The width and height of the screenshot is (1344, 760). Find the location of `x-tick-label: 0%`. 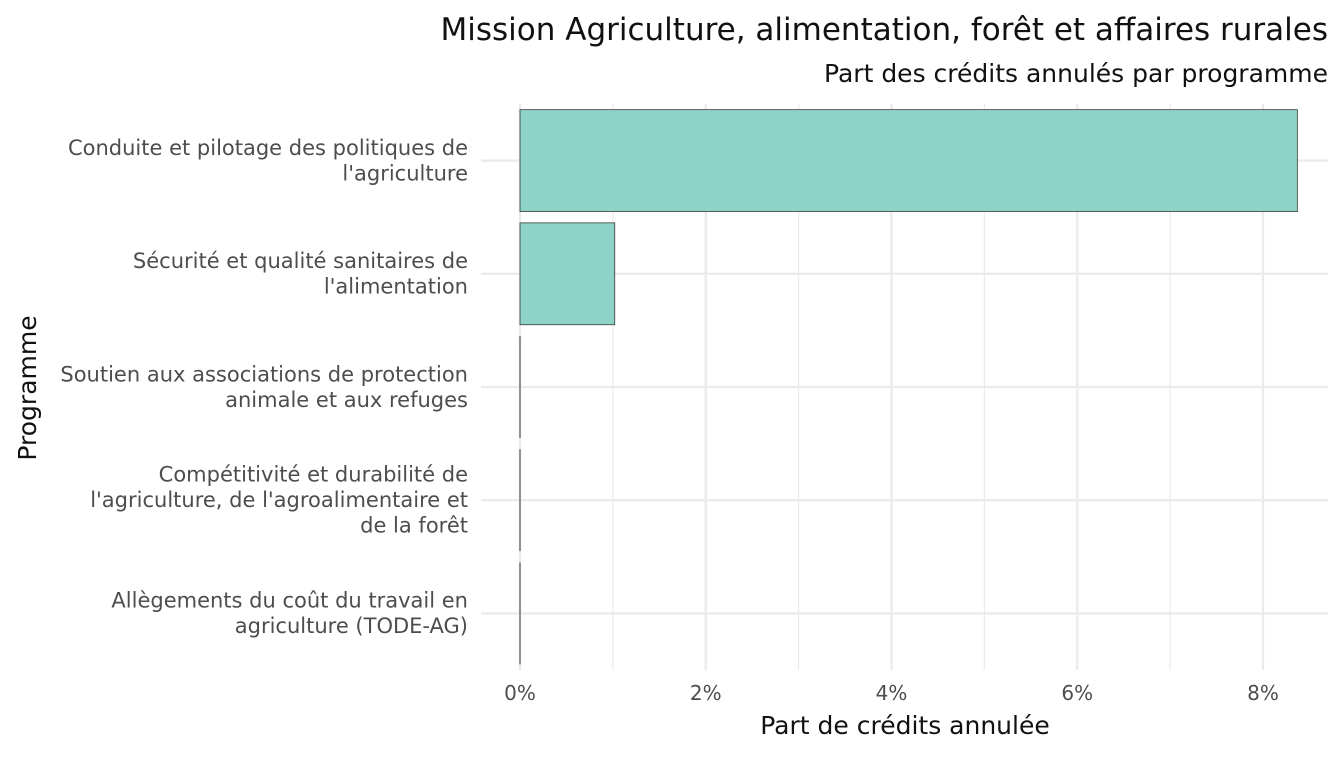

x-tick-label: 0% is located at coordinates (520, 693).